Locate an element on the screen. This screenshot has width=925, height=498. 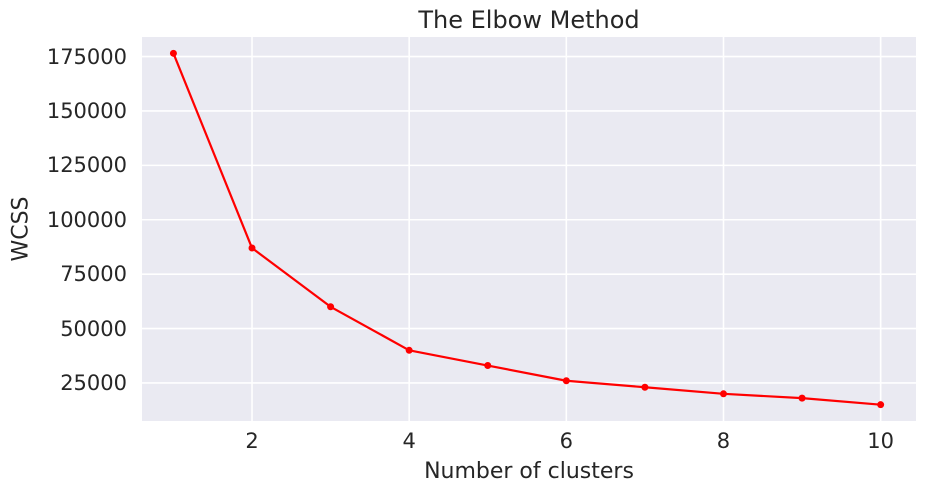
y-tick-label: 100000 is located at coordinates (86, 219).